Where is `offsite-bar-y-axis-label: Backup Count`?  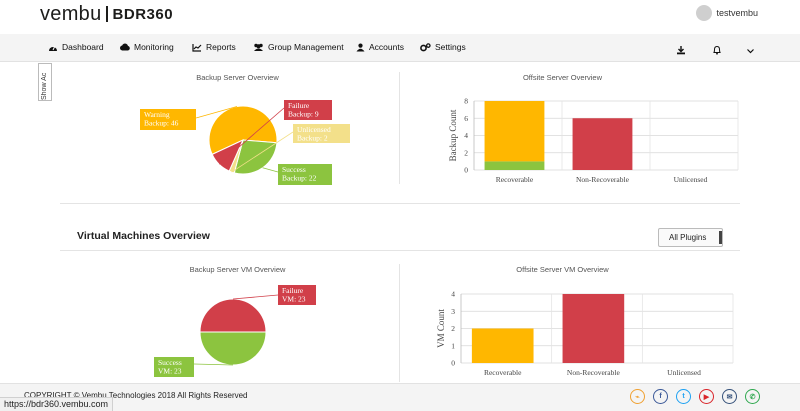
offsite-bar-y-axis-label: Backup Count is located at coordinates (453, 135).